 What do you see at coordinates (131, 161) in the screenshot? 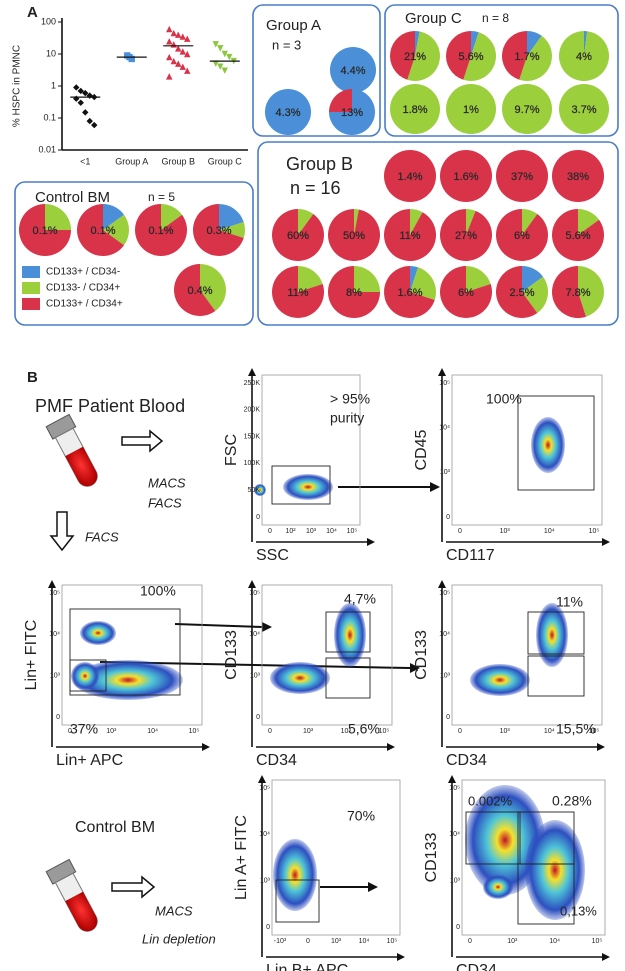
I see `x-tick-label: Group A` at bounding box center [131, 161].